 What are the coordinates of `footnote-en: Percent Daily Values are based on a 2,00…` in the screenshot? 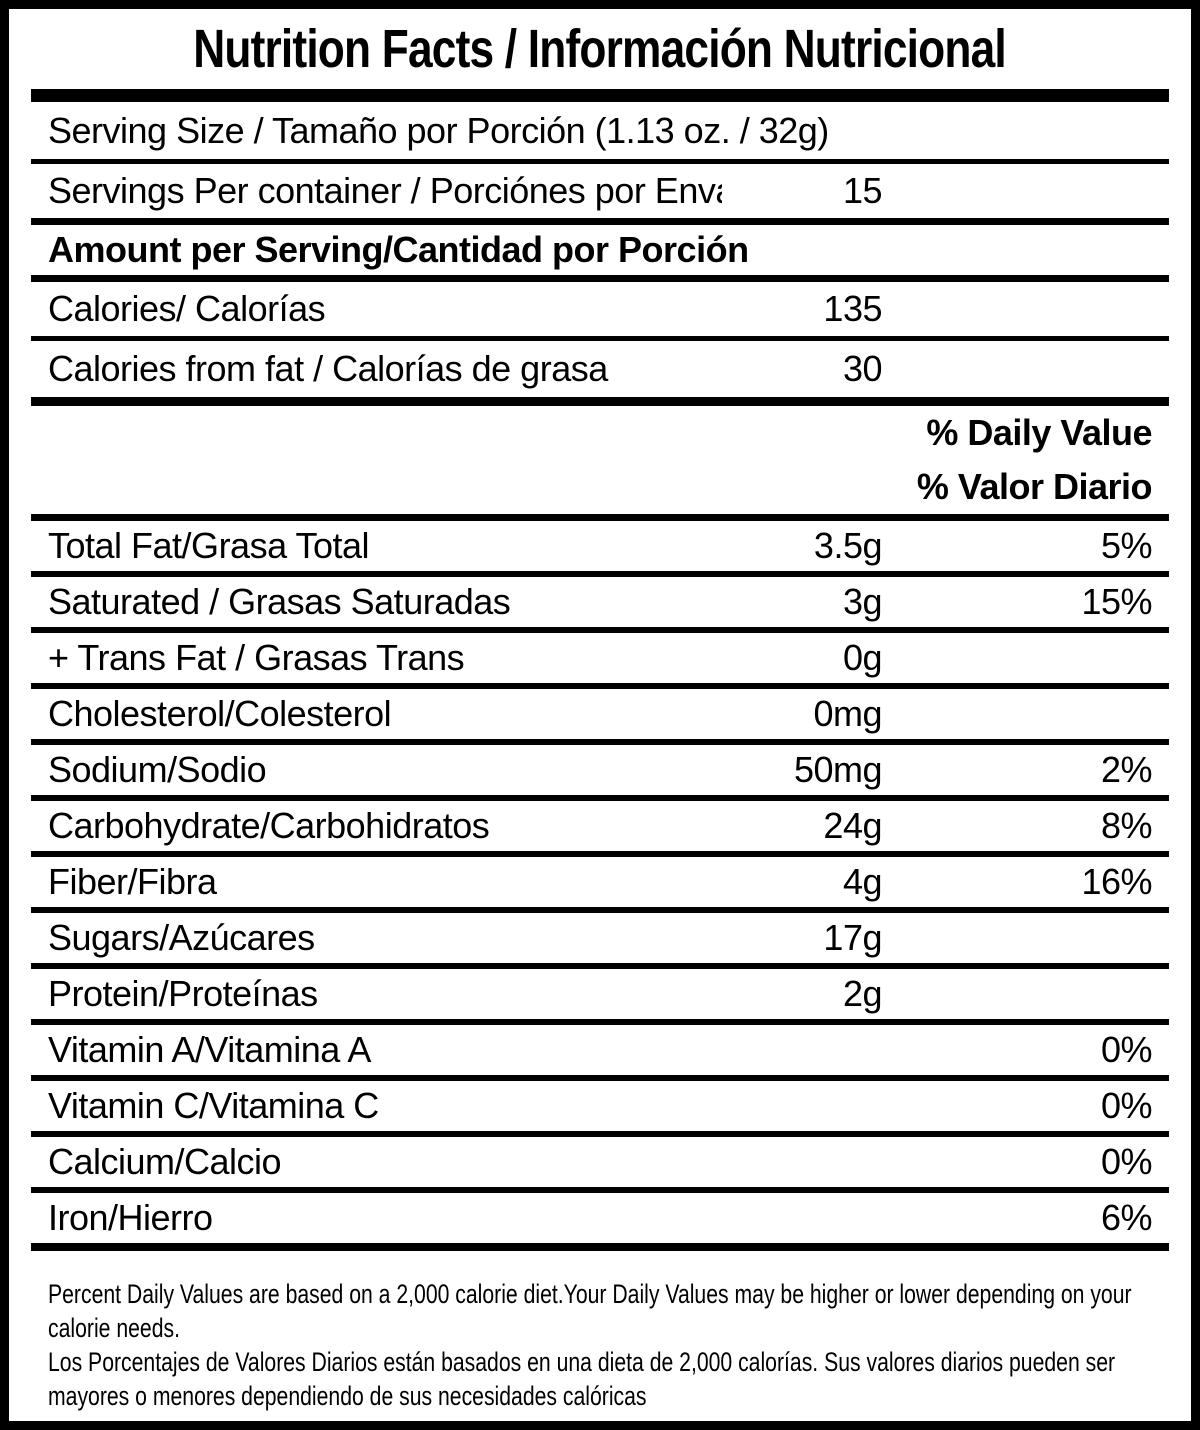 It's located at (590, 1311).